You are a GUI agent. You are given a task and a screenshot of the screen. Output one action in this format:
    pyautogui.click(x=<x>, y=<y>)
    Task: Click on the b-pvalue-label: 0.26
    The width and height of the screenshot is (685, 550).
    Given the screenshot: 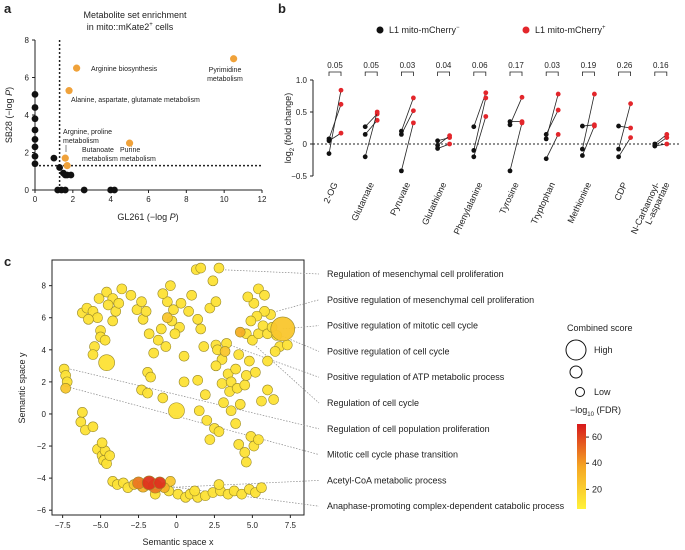 What is the action you would take?
    pyautogui.click(x=625, y=65)
    